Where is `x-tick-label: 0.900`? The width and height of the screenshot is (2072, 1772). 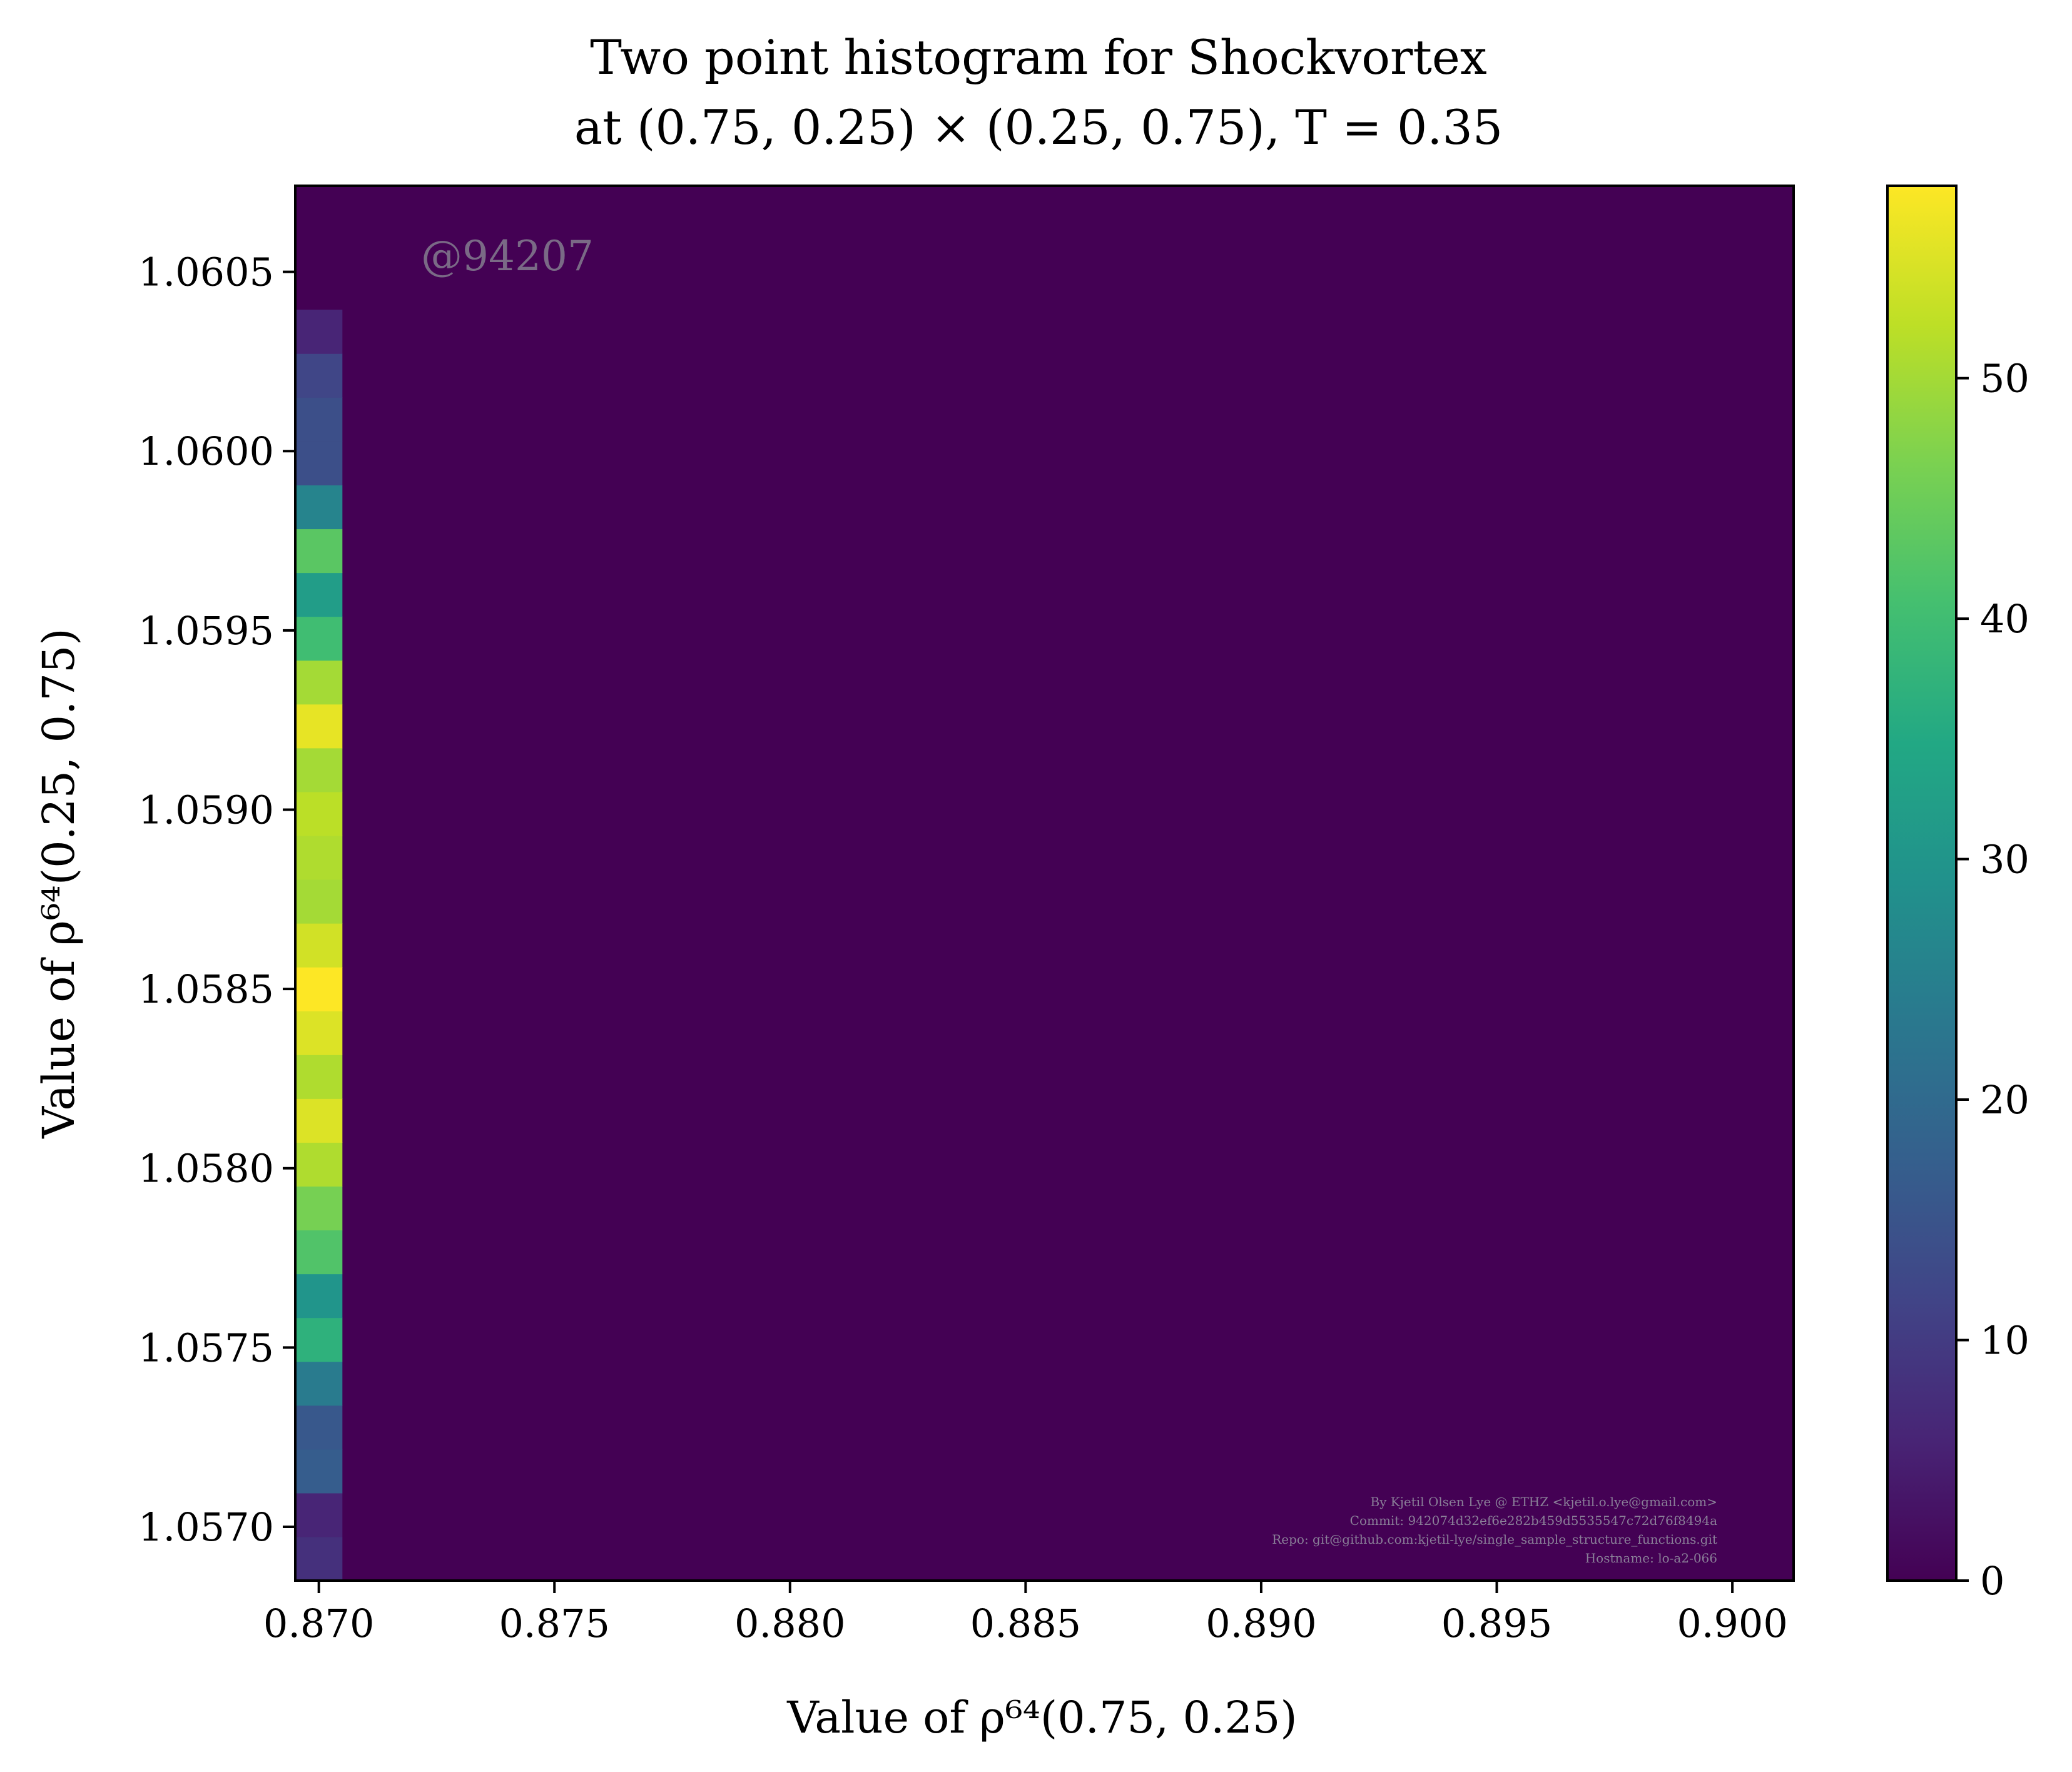
x-tick-label: 0.900 is located at coordinates (1732, 1623).